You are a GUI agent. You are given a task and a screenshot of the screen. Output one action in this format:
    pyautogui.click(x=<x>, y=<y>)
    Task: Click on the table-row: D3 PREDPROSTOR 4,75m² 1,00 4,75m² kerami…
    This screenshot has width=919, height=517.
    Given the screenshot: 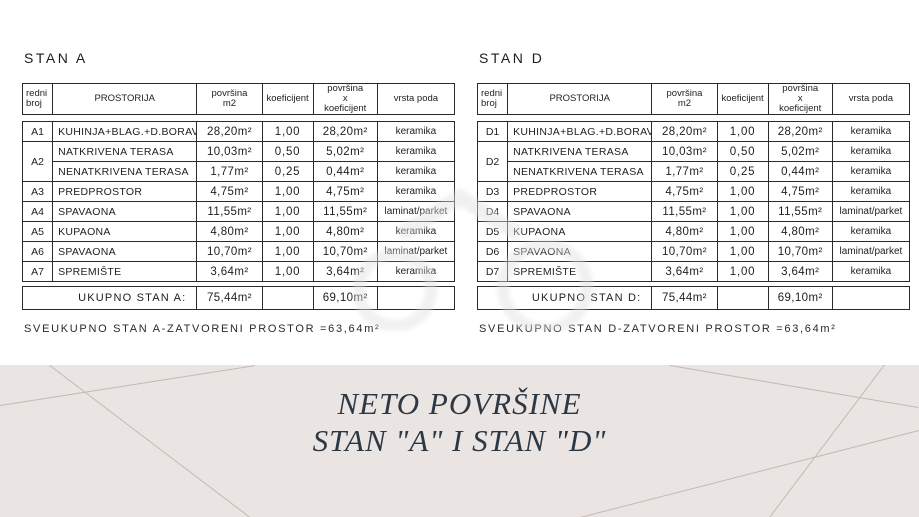 What is the action you would take?
    pyautogui.click(x=693, y=191)
    